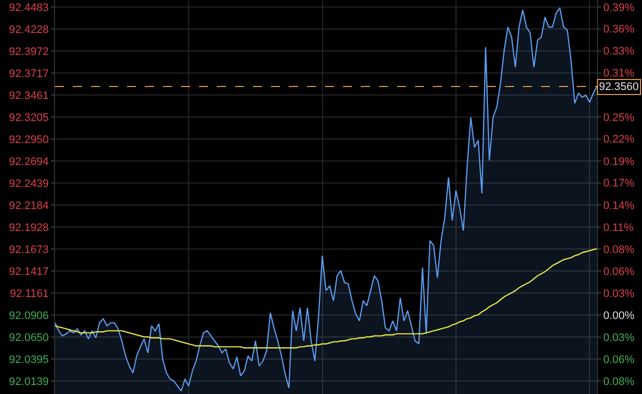  What do you see at coordinates (619, 184) in the screenshot?
I see `y2-tick-label: 0.17%` at bounding box center [619, 184].